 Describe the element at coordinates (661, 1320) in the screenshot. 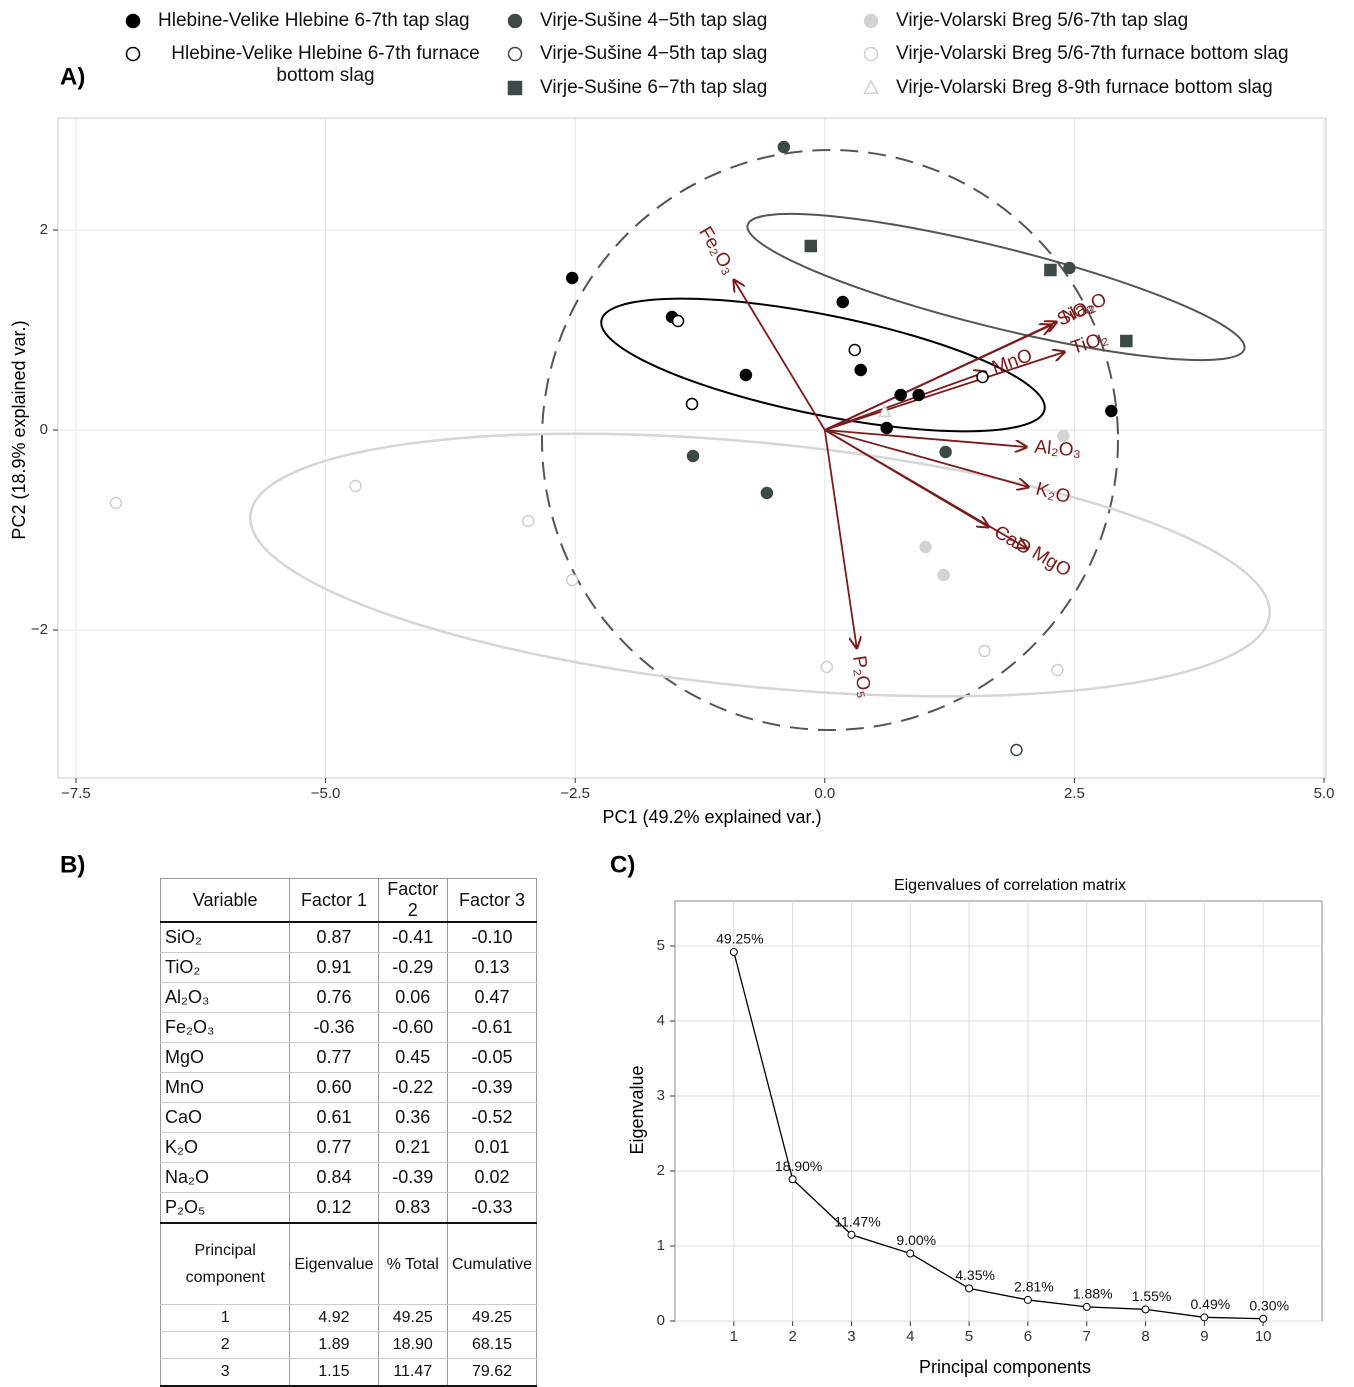

I see `y-tick-label: 0` at that location.